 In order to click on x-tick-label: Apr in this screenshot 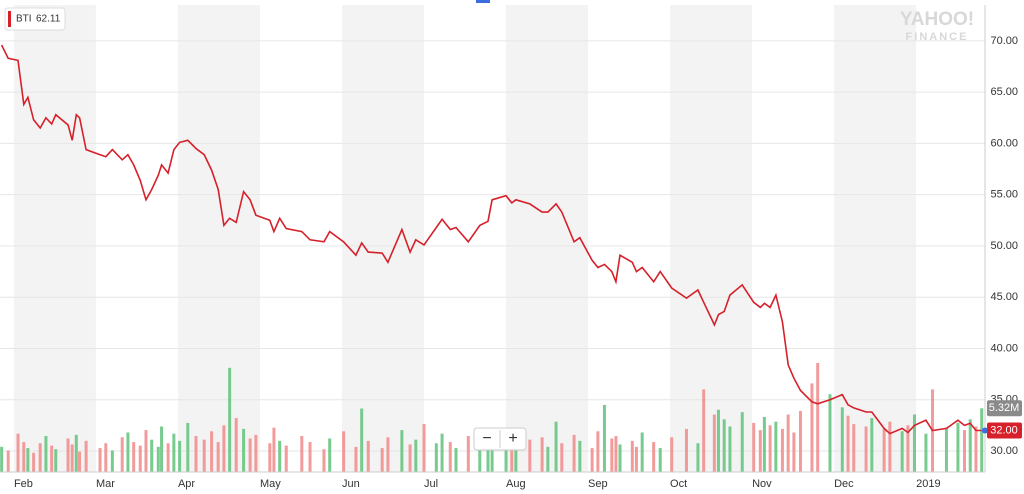, I will do `click(186, 484)`.